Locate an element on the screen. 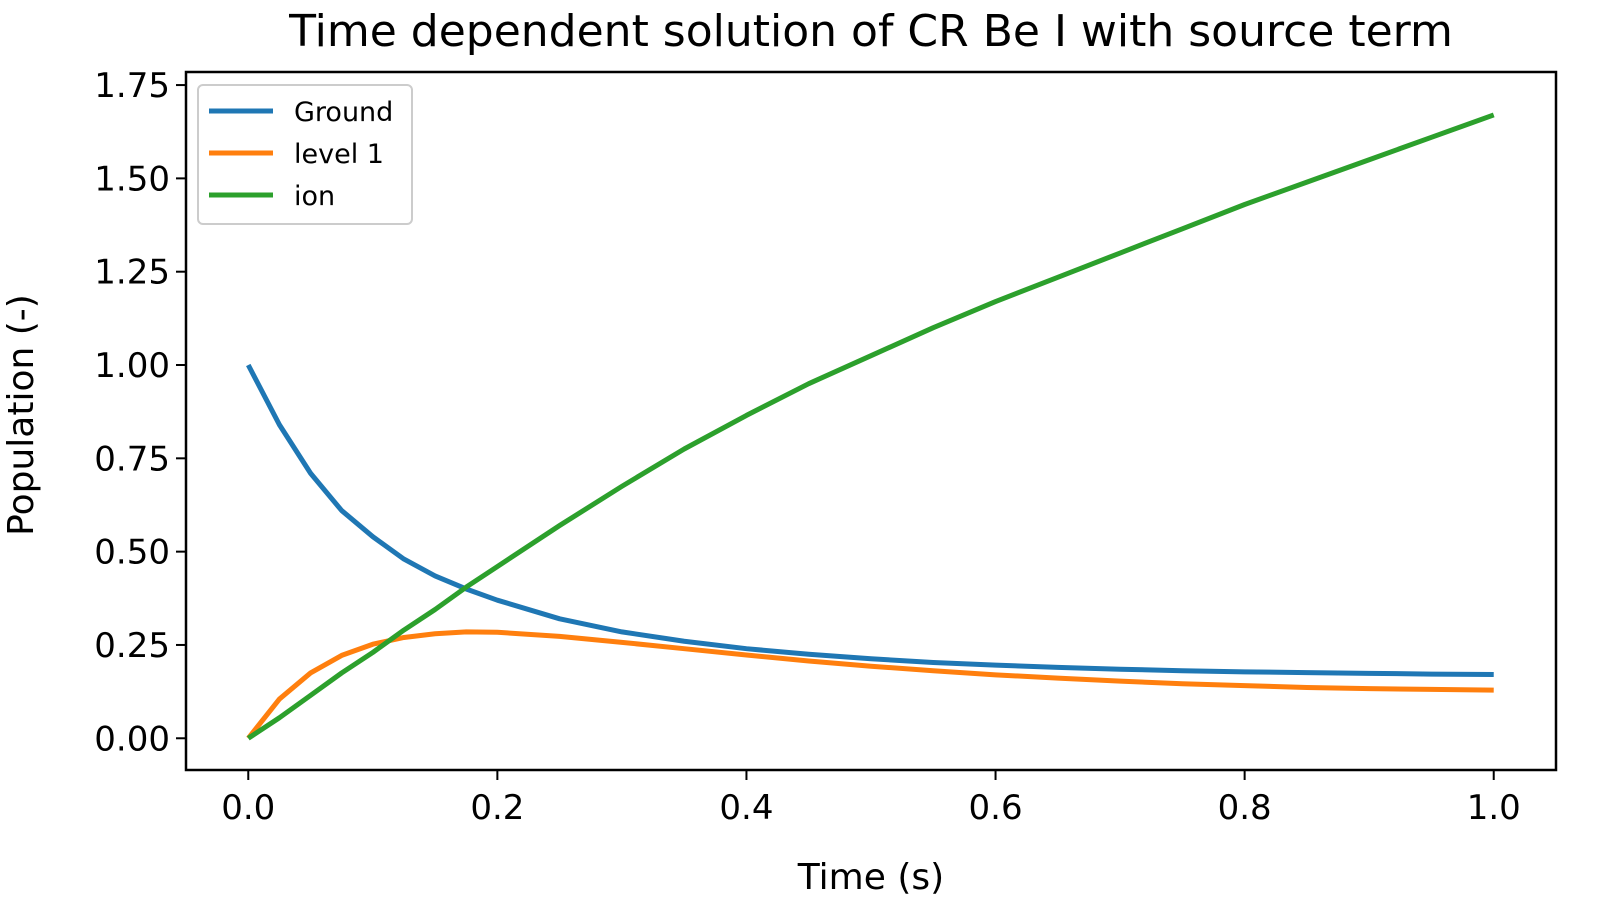  legend: Ground level 1 ion is located at coordinates (305, 154).